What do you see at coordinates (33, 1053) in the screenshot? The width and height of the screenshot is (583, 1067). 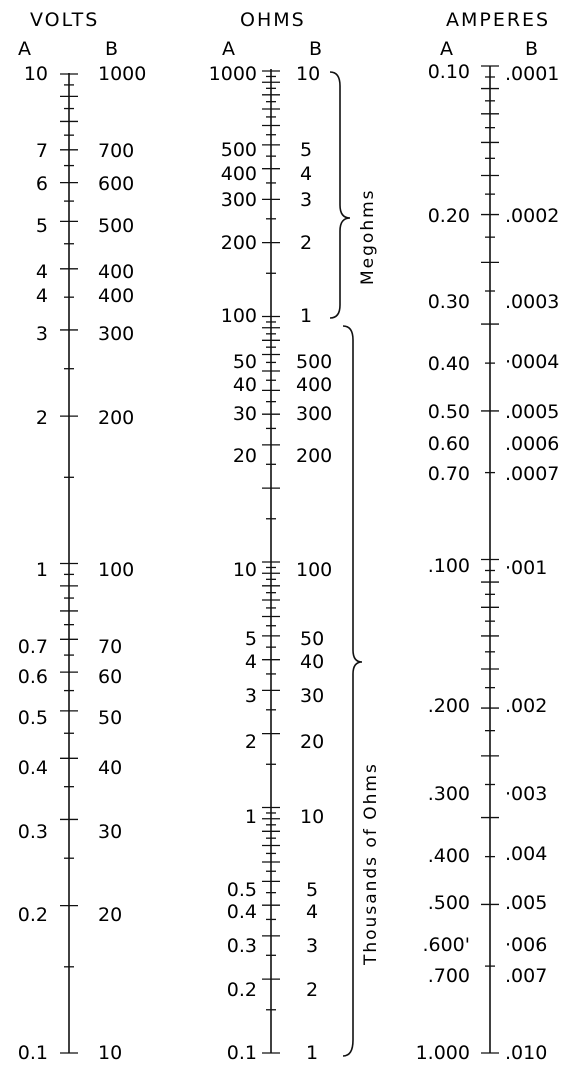 I see `volts-label-a: 0.1` at bounding box center [33, 1053].